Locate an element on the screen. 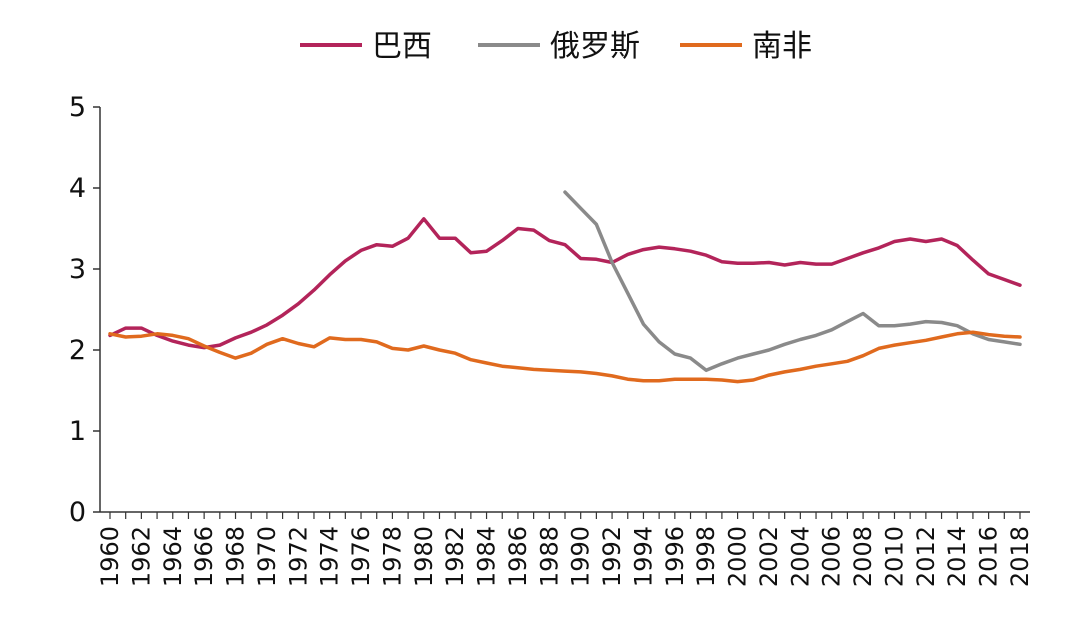 This screenshot has height=631, width=1080. x-tick-label: 2012 is located at coordinates (926, 556).